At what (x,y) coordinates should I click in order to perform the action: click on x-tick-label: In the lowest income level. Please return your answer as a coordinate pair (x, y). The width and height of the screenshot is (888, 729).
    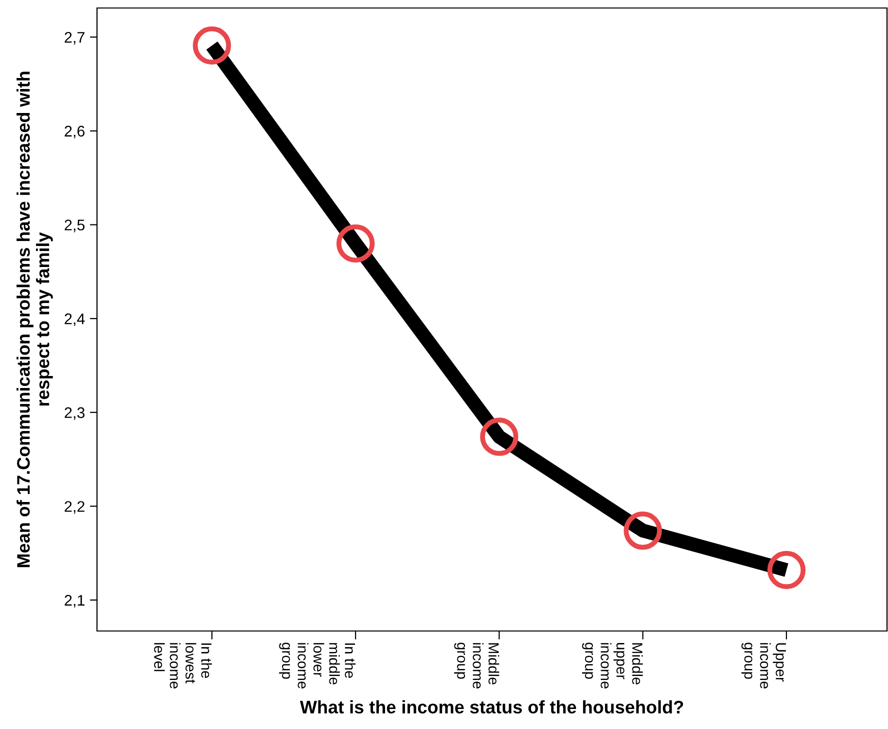
    Looking at the image, I should click on (183, 665).